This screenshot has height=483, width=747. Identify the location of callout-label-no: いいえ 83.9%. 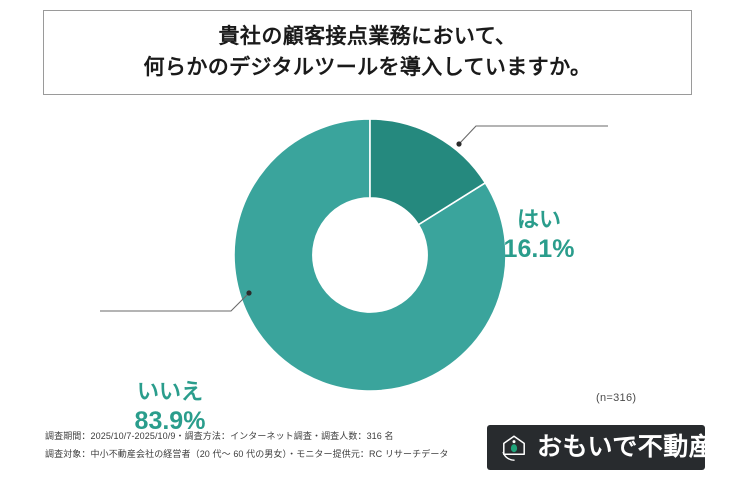
(170, 407).